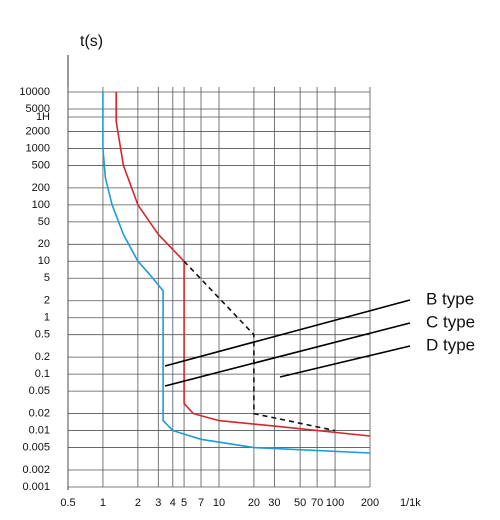 The height and width of the screenshot is (520, 500). I want to click on curve, so click(259, 346).